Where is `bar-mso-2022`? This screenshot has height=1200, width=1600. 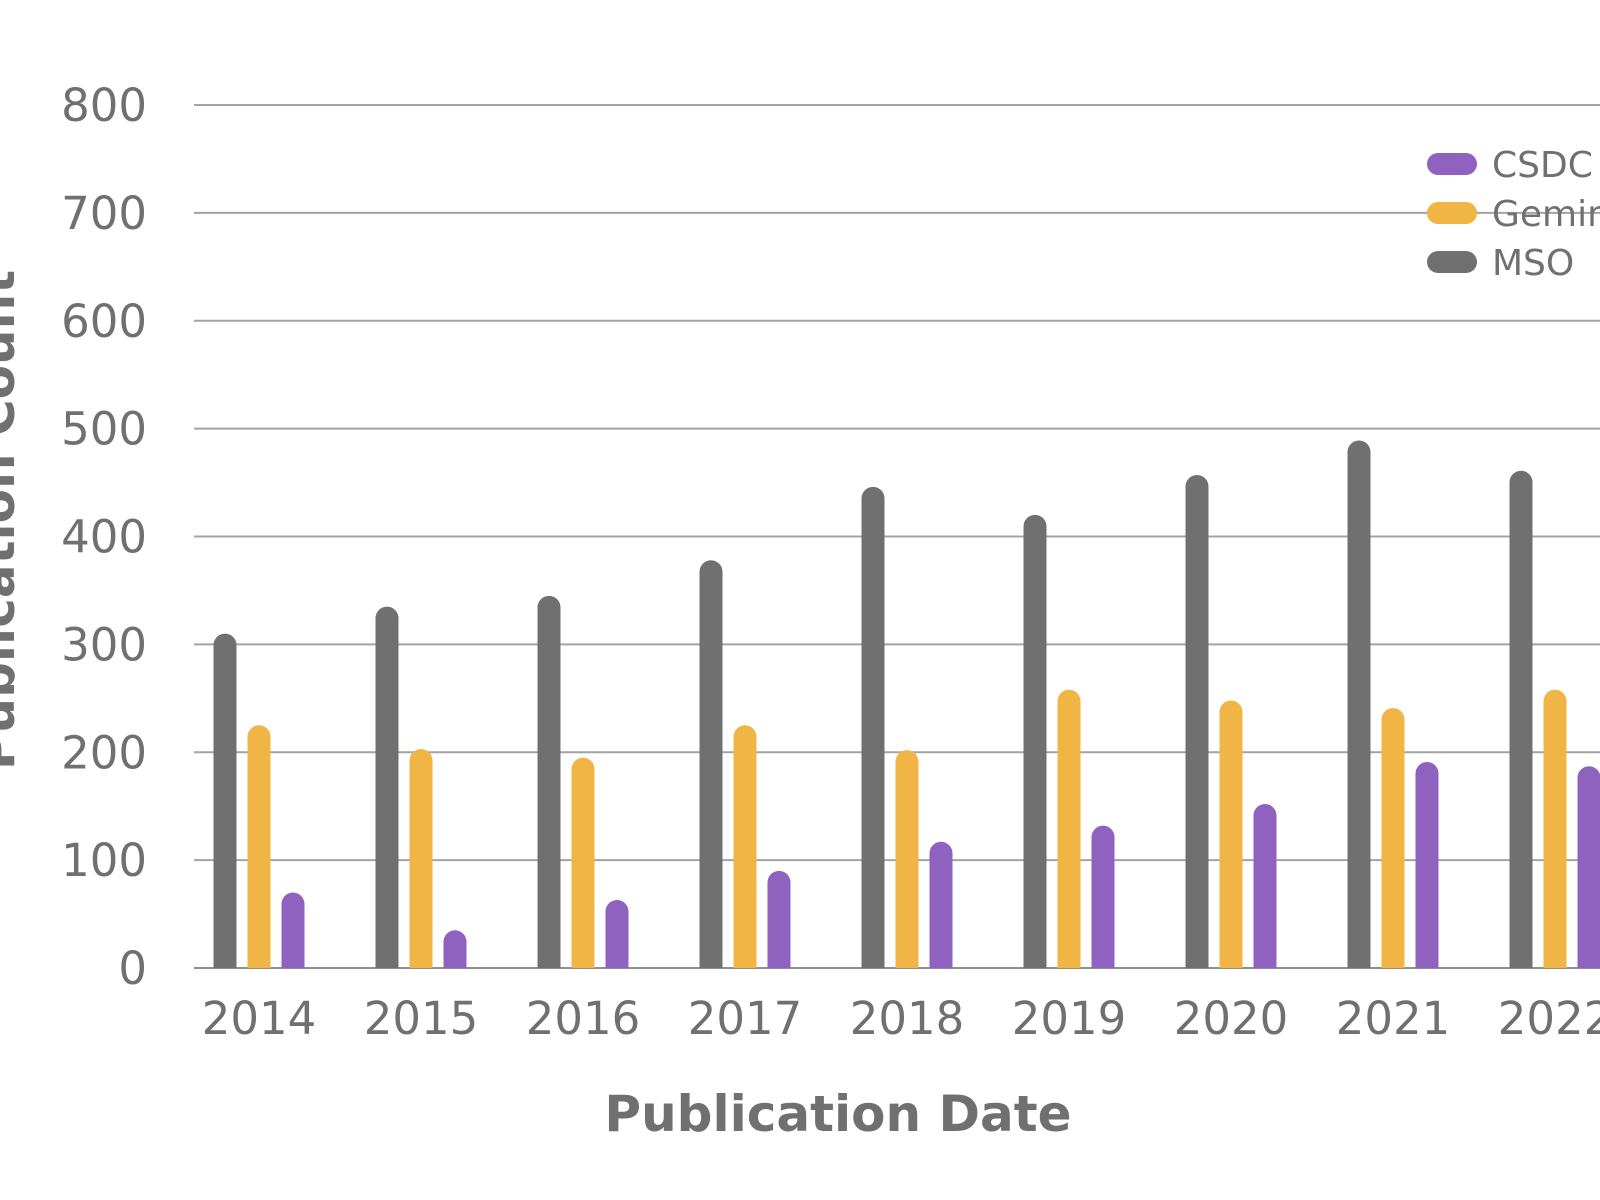 bar-mso-2022 is located at coordinates (1521, 719).